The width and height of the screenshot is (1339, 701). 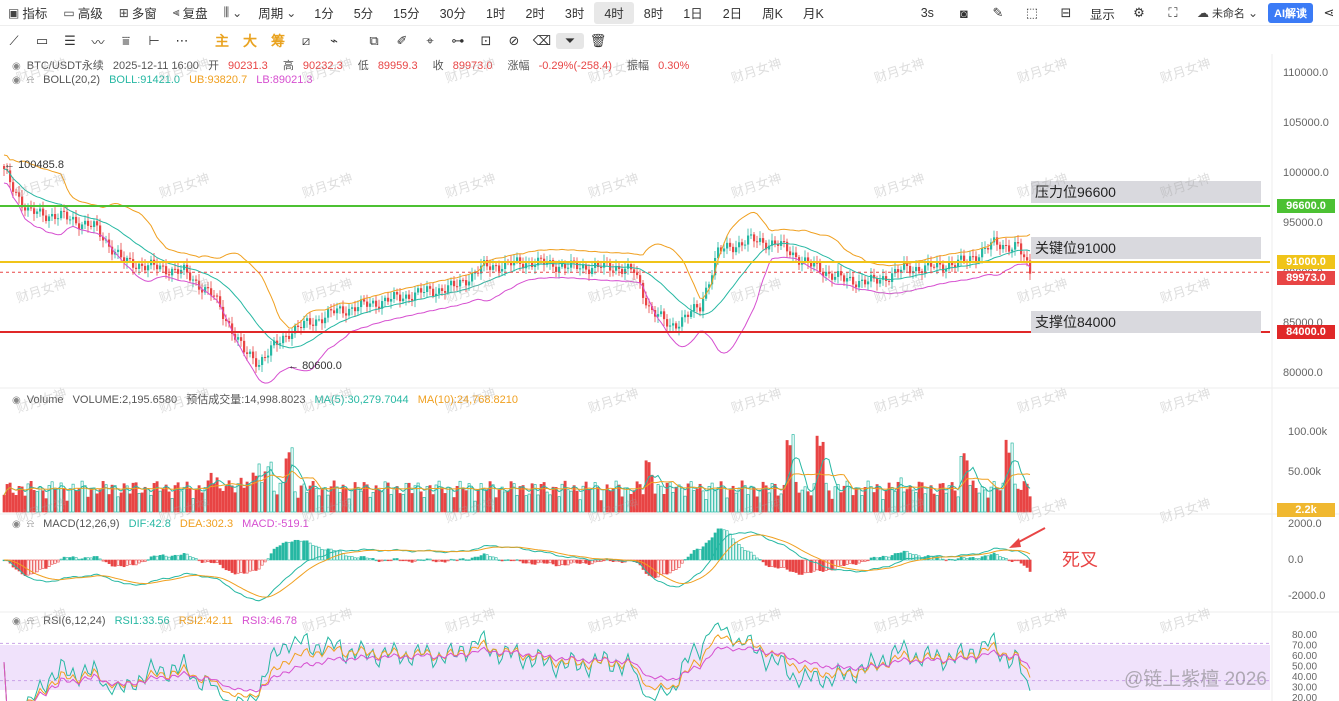 What do you see at coordinates (278, 41) in the screenshot?
I see `chips-toggle: 筹` at bounding box center [278, 41].